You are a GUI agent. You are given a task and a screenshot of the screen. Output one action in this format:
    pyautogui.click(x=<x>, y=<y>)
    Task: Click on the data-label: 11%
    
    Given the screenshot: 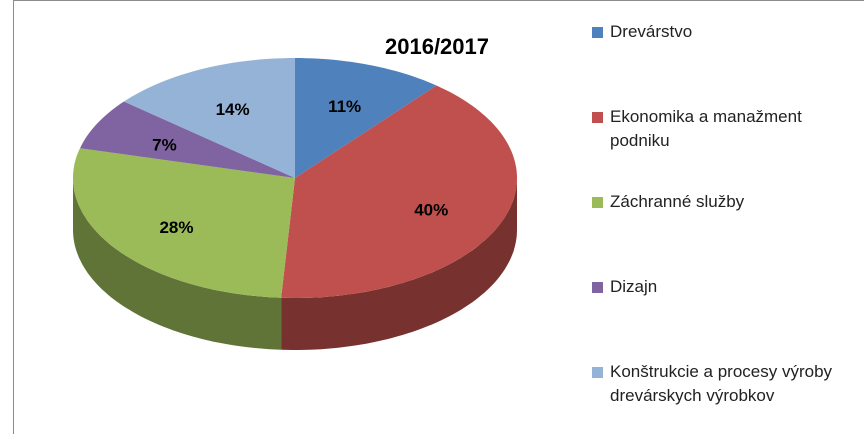 What is the action you would take?
    pyautogui.click(x=344, y=106)
    